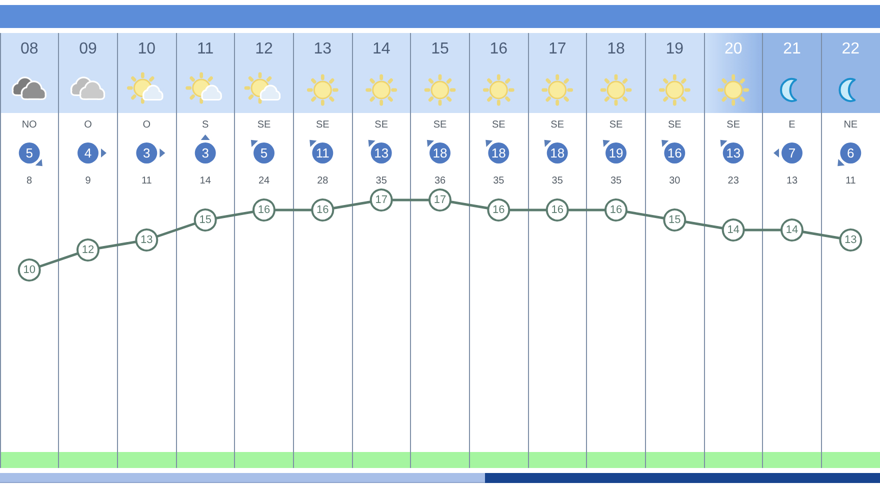 This screenshot has height=495, width=880. I want to click on text: 36, so click(440, 181).